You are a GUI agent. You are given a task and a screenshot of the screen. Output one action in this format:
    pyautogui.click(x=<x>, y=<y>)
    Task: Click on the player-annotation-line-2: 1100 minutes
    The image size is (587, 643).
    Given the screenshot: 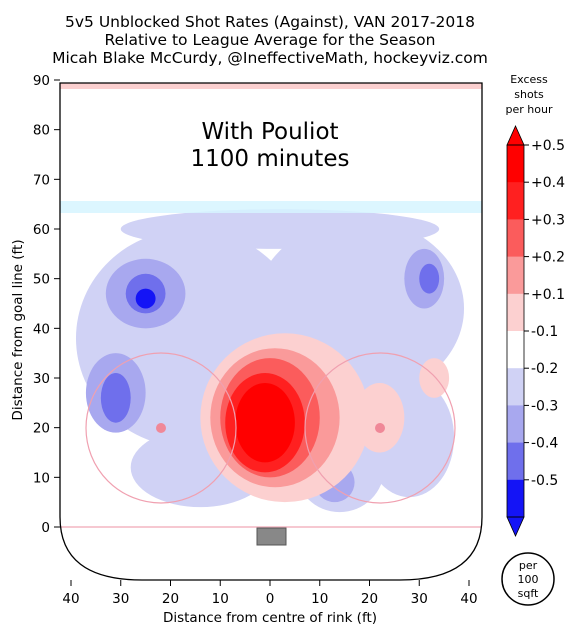 What is the action you would take?
    pyautogui.click(x=270, y=159)
    